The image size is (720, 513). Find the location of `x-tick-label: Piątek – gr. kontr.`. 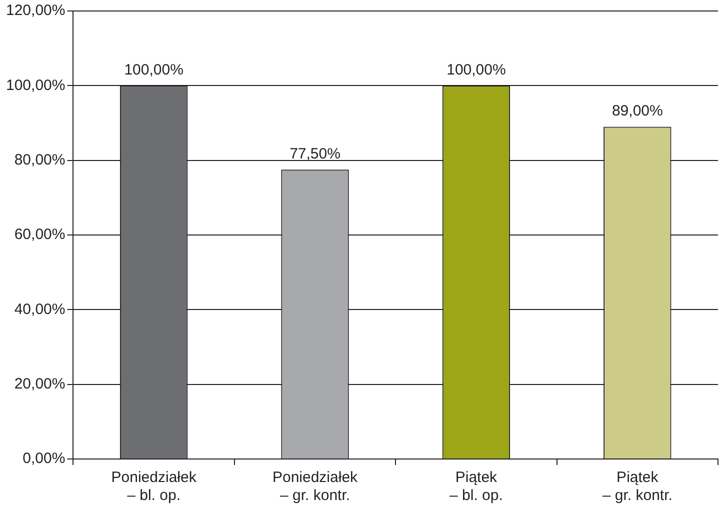

x-tick-label: Piątek – gr. kontr. is located at coordinates (637, 486).